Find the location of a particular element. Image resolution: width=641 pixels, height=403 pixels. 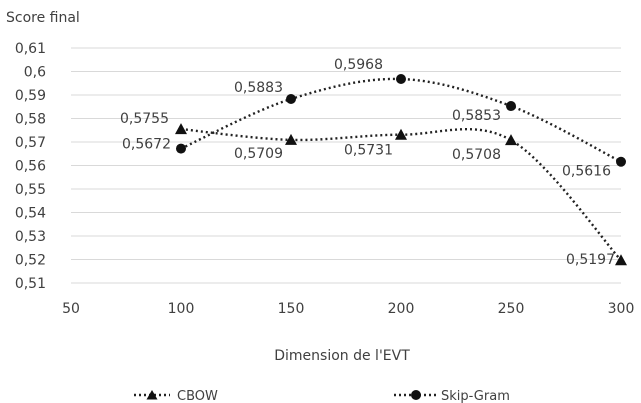

y-tick-label: 0,51 is located at coordinates (30, 284).